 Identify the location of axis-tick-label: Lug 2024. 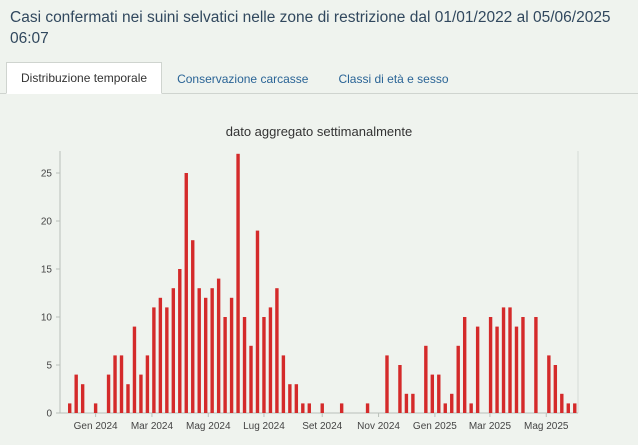
(264, 426).